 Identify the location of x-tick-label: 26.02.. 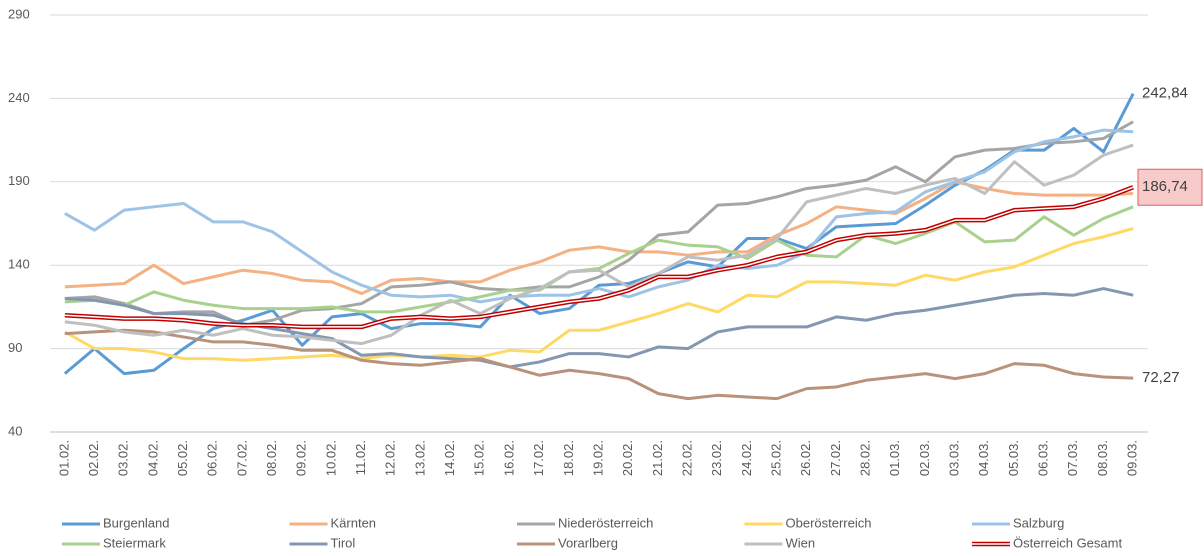
(805, 458).